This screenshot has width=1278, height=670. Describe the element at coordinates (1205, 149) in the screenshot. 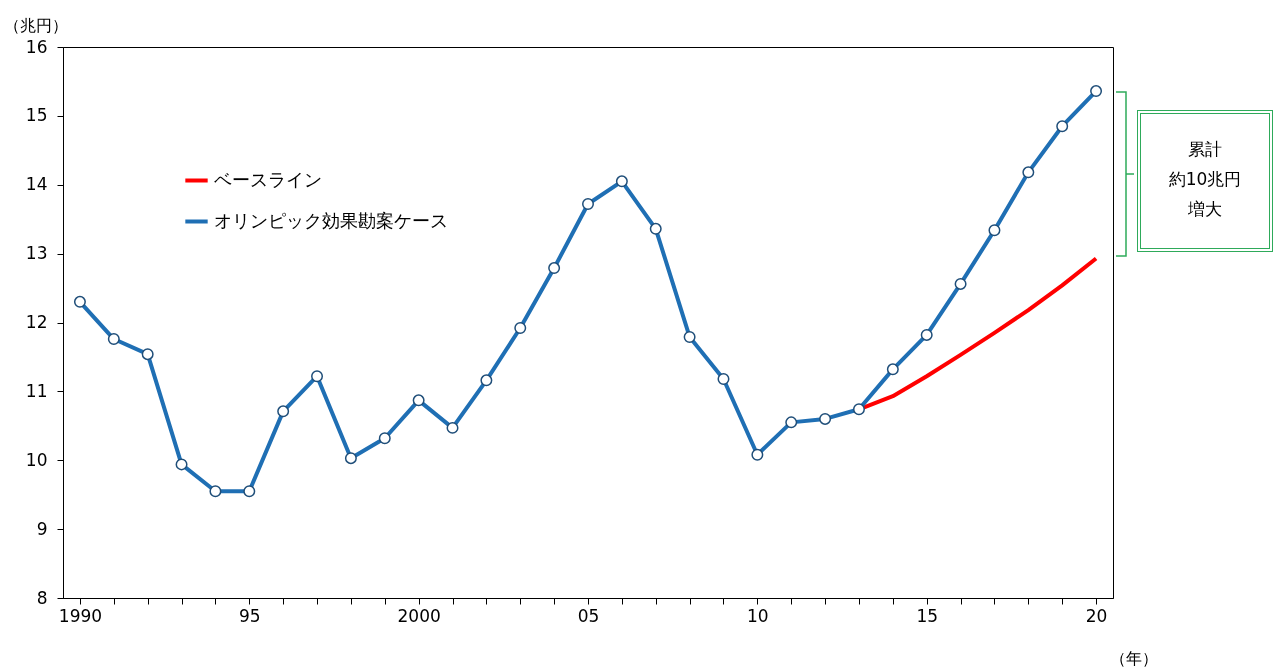

I see `text: 累計` at that location.